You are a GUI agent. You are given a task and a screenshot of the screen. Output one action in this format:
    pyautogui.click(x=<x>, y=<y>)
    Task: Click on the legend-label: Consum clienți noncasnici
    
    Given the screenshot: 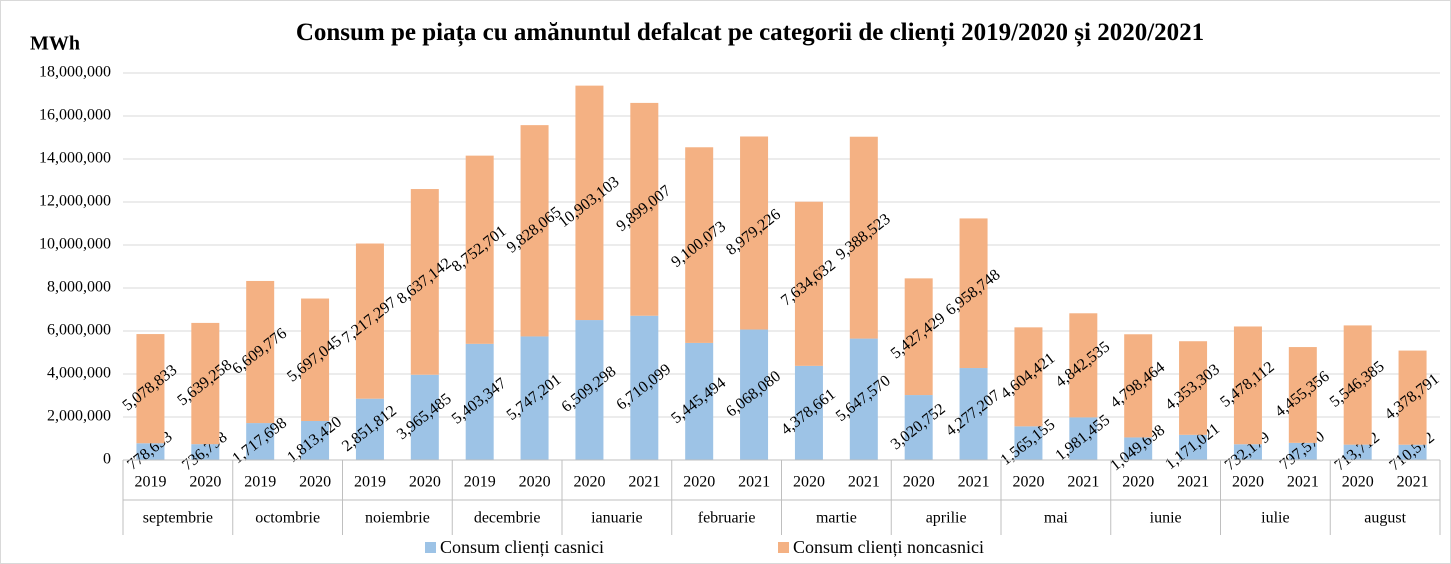 What is the action you would take?
    pyautogui.click(x=888, y=547)
    